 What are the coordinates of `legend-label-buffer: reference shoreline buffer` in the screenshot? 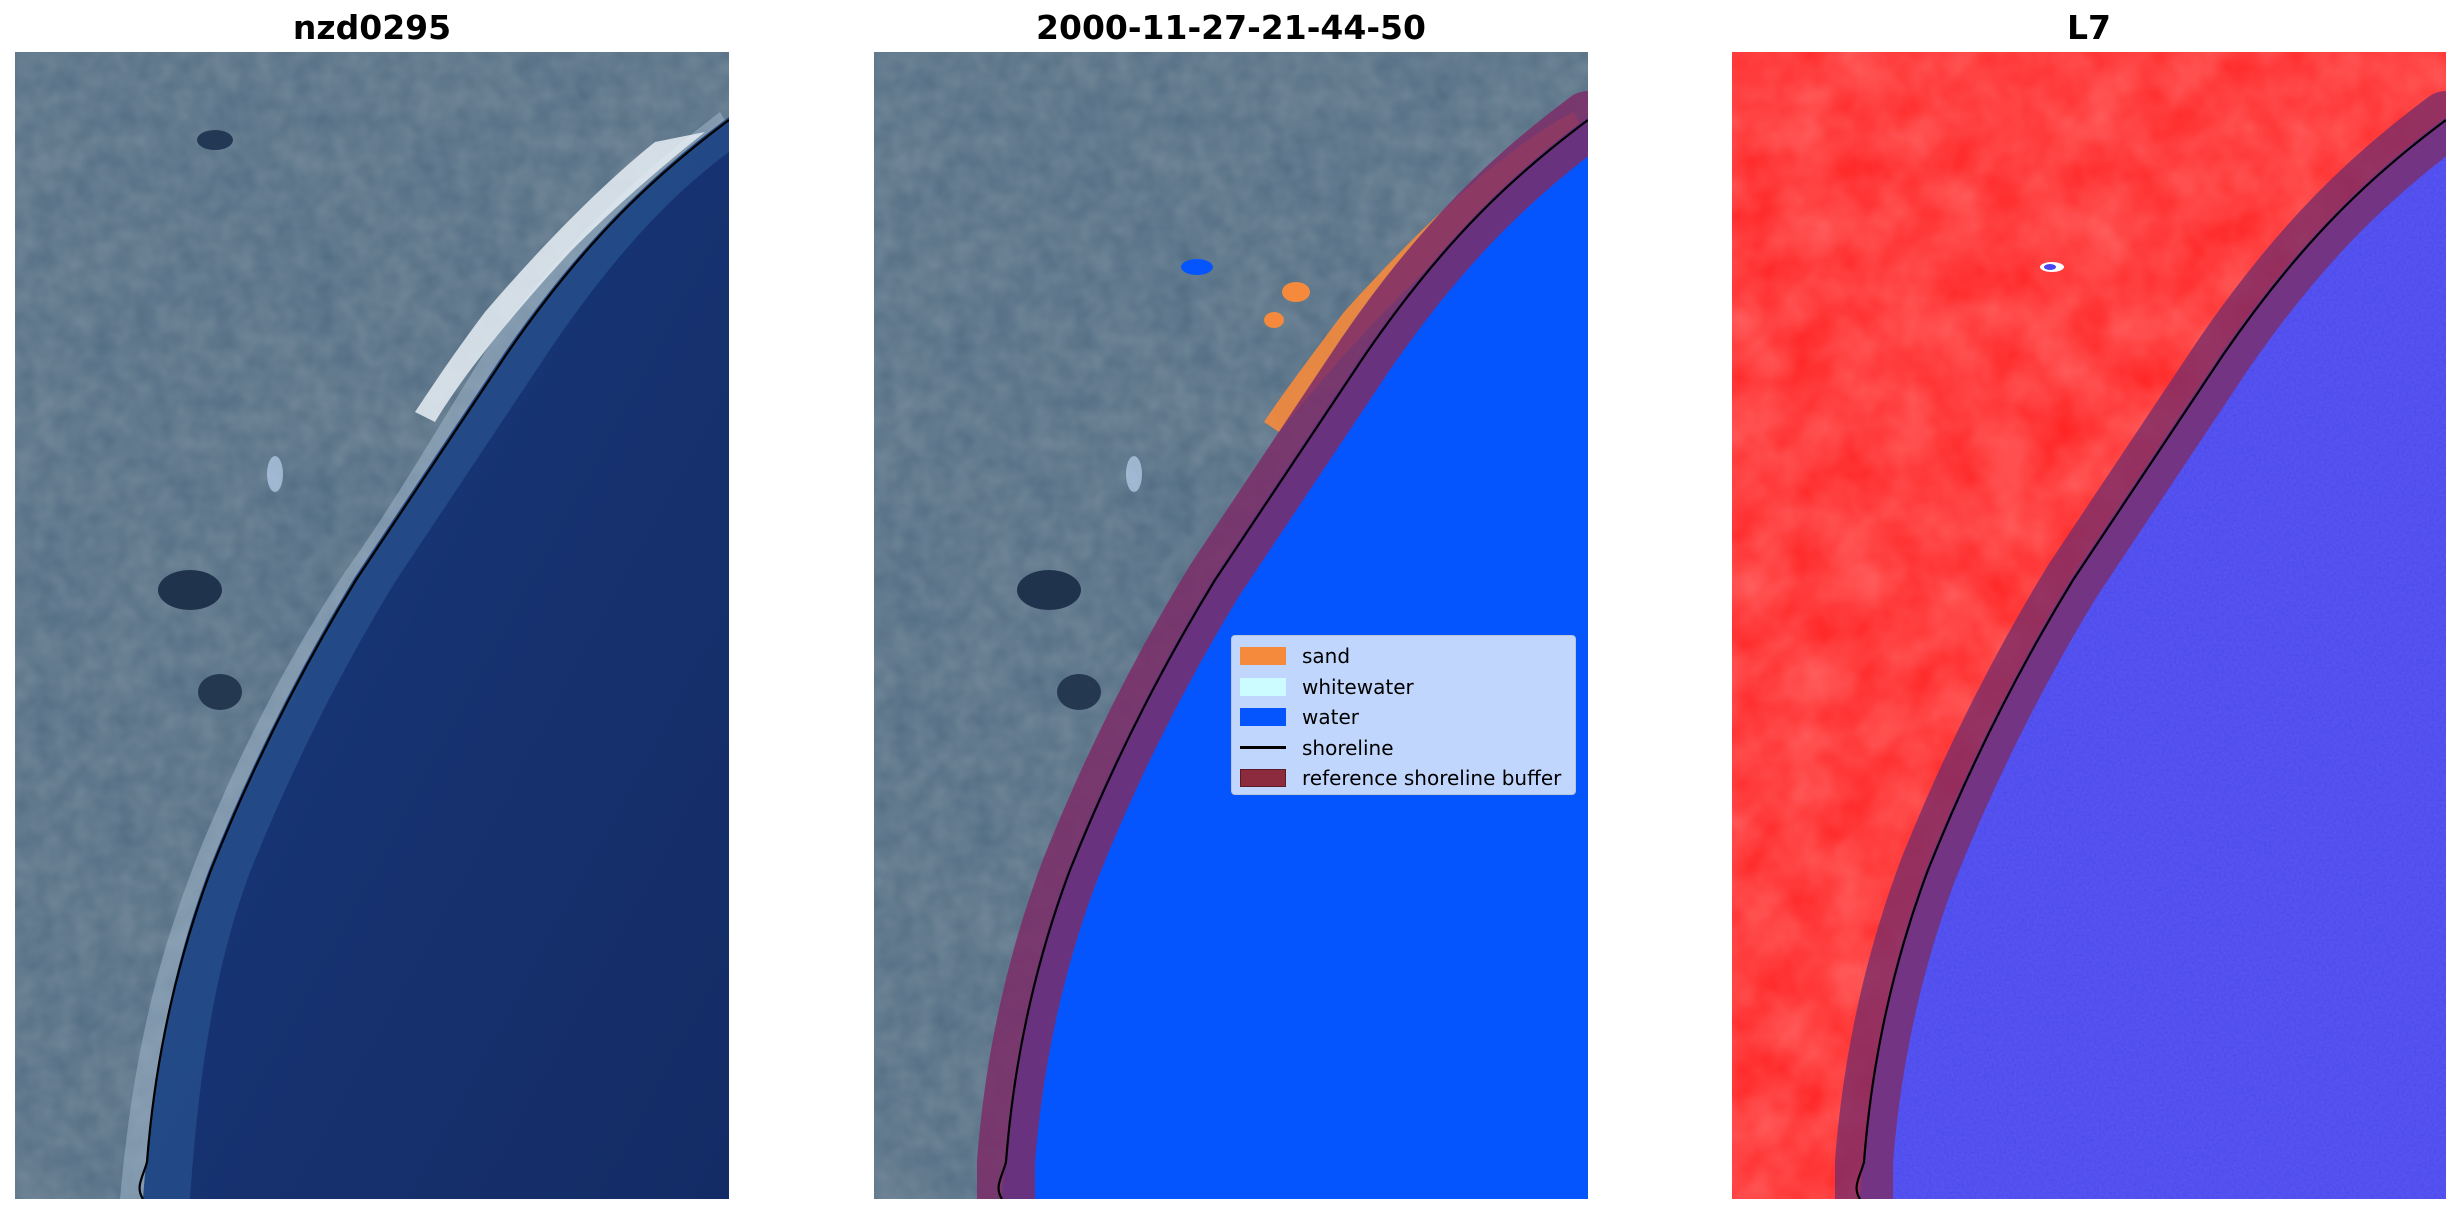 It's located at (1432, 778).